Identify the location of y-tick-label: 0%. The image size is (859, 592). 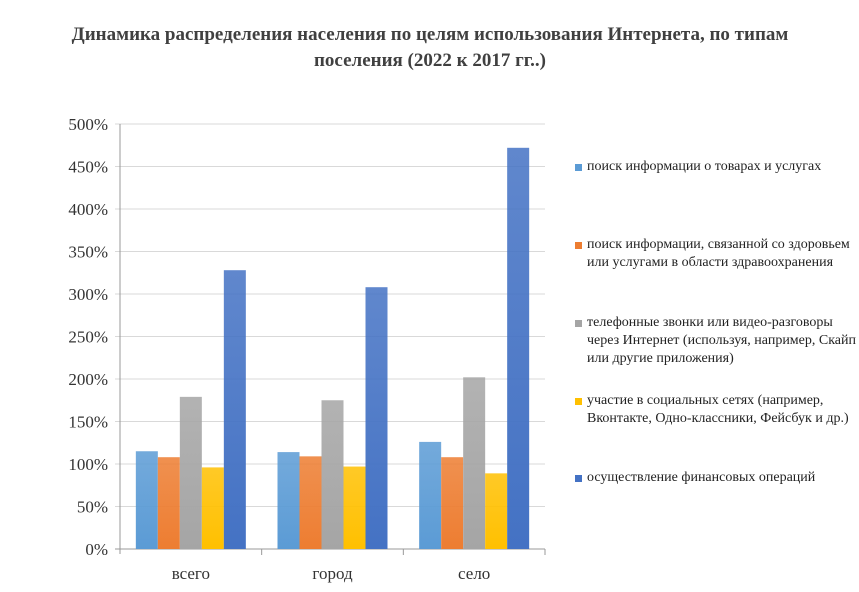
(96, 549).